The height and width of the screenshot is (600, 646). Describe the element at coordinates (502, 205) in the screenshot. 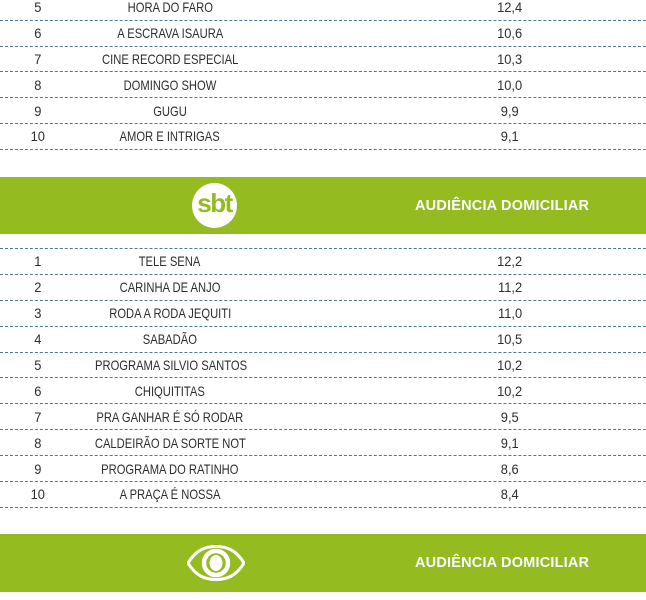

I see `sbt-band-title: AUDIÊNCIA DOMICILIAR` at that location.